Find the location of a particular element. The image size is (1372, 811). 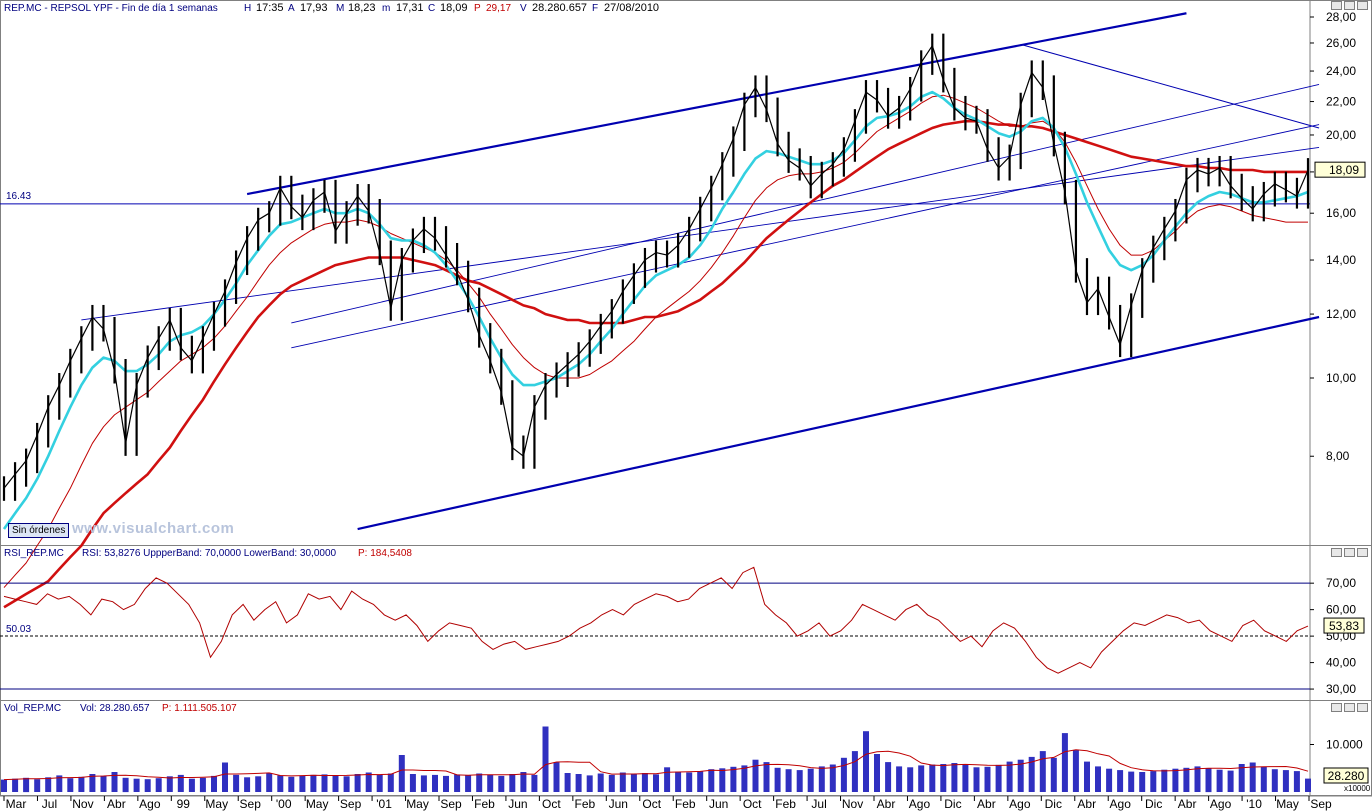

price-y-tick-label: 24,00 is located at coordinates (1341, 71).